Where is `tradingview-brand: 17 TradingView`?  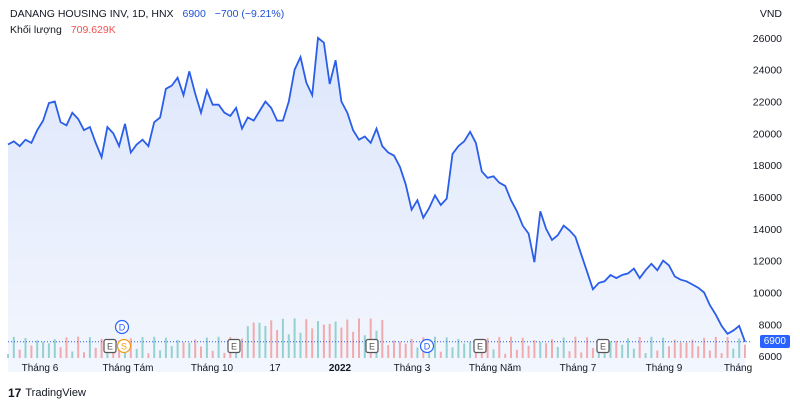
tradingview-brand: 17 TradingView is located at coordinates (47, 393).